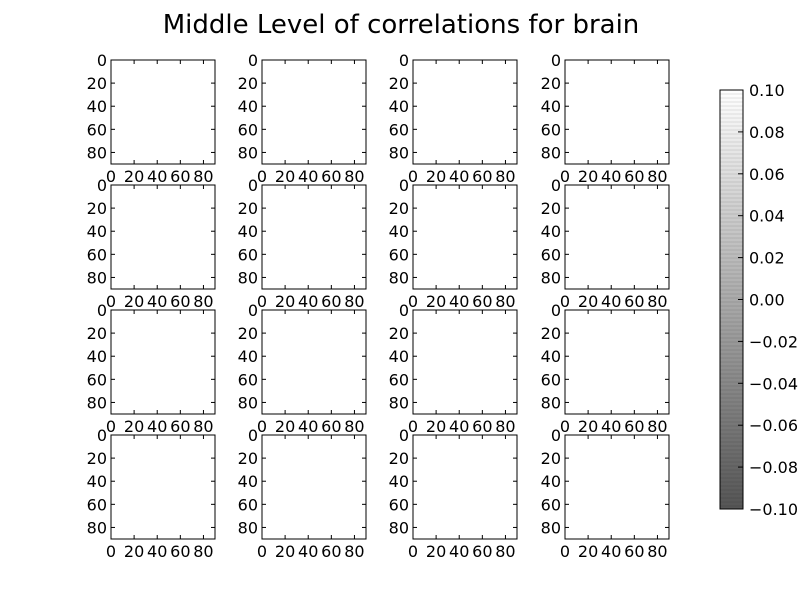  What do you see at coordinates (731, 299) in the screenshot?
I see `colorbar-gradient` at bounding box center [731, 299].